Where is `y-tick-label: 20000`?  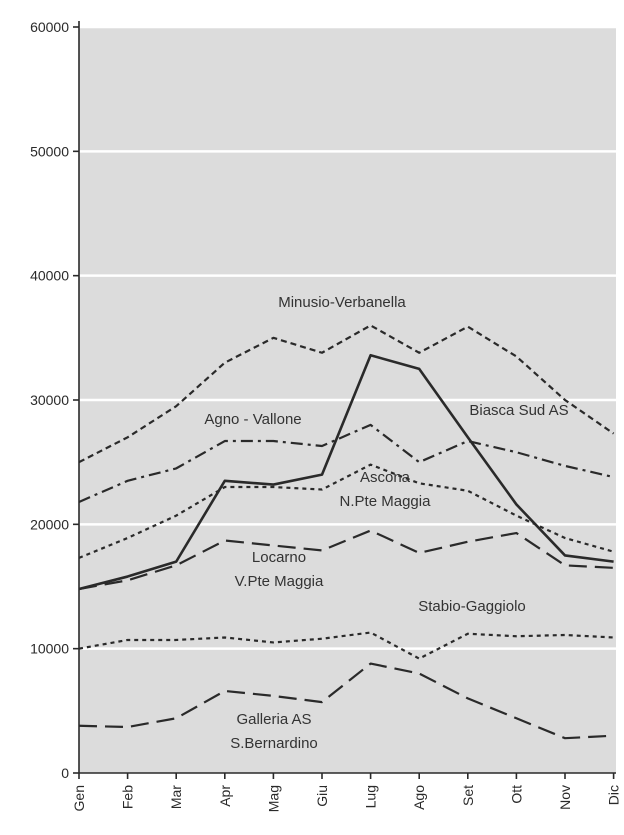 y-tick-label: 20000 is located at coordinates (49, 524).